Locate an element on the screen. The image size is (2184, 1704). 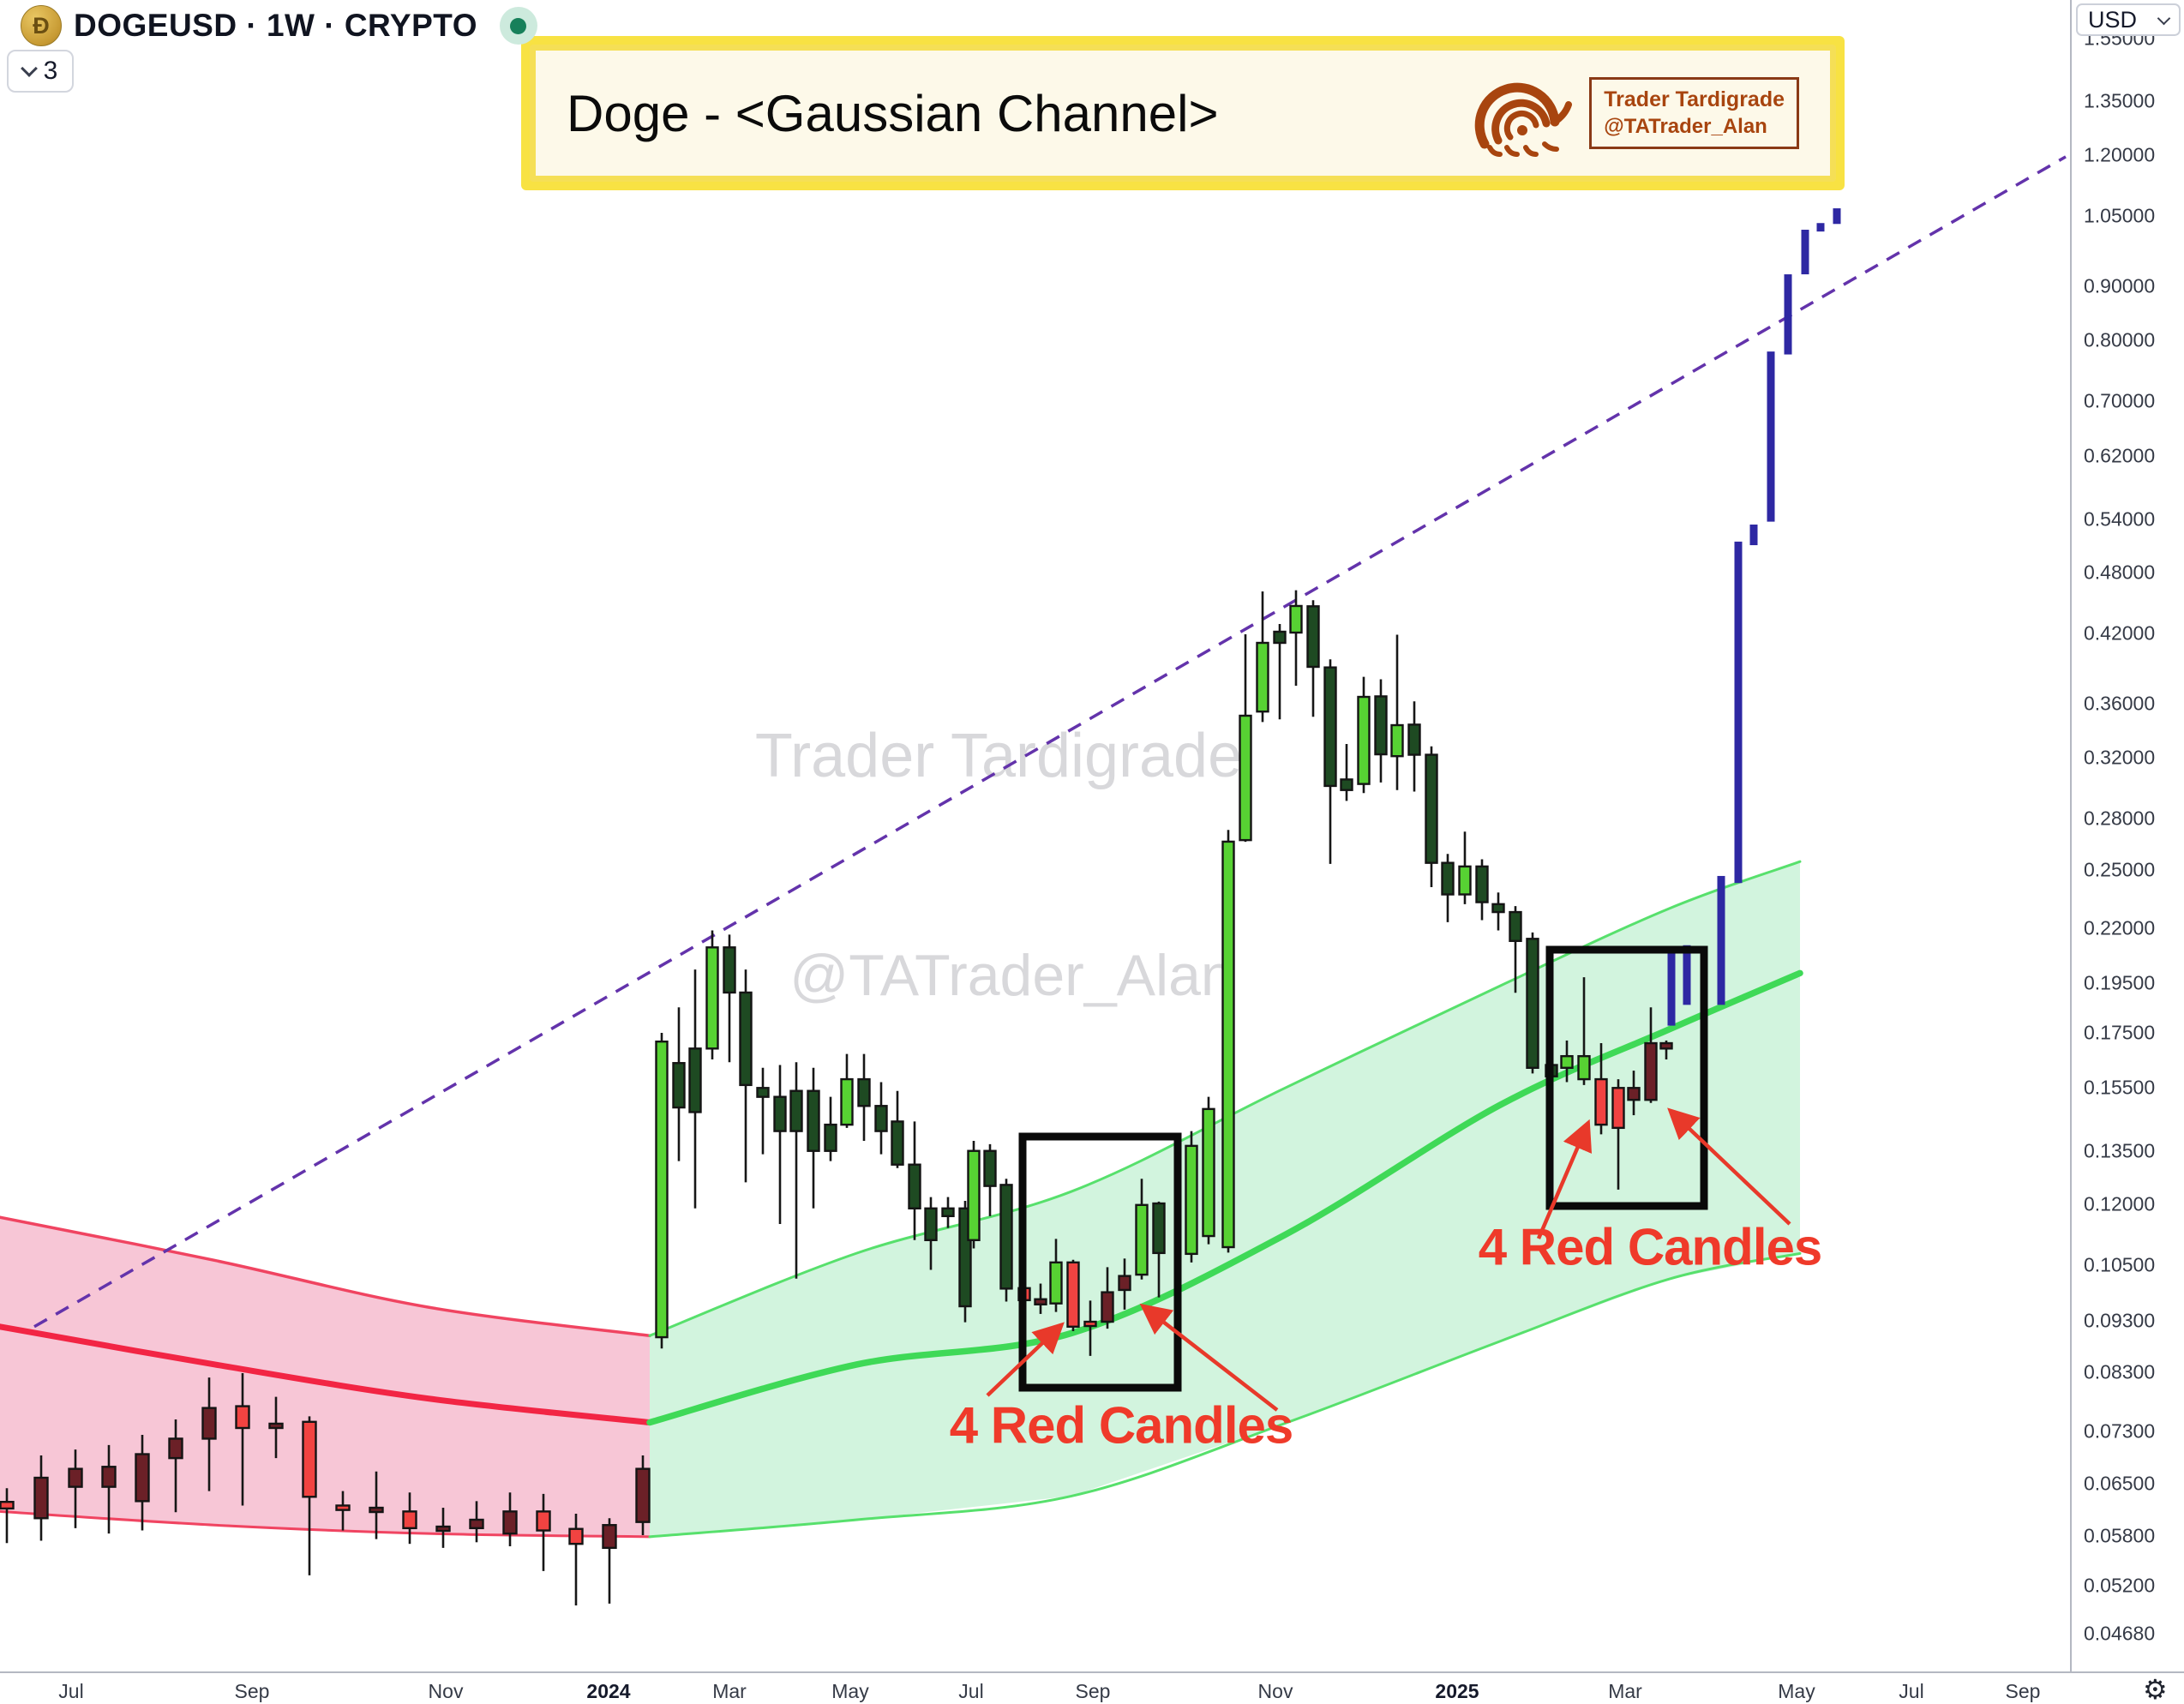
price-tick-label: 0.10500 is located at coordinates (2120, 1264).